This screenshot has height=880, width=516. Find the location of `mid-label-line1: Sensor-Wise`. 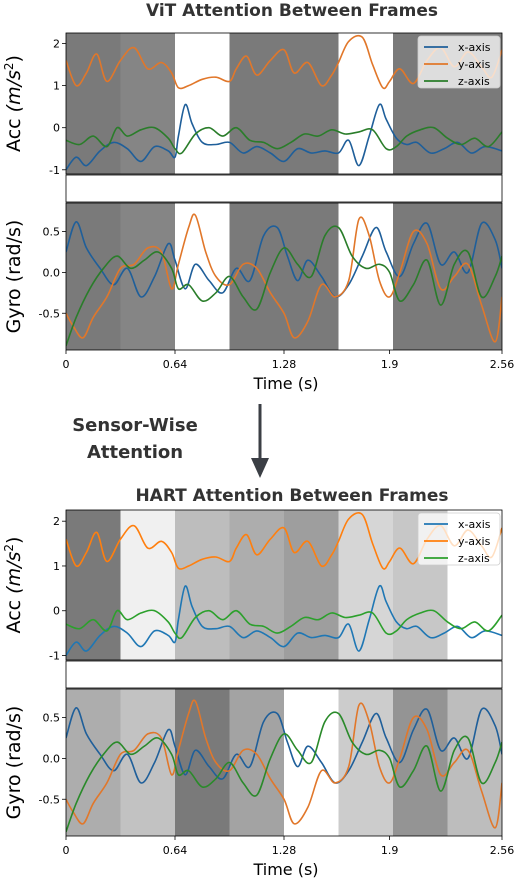

mid-label-line1: Sensor-Wise is located at coordinates (135, 425).